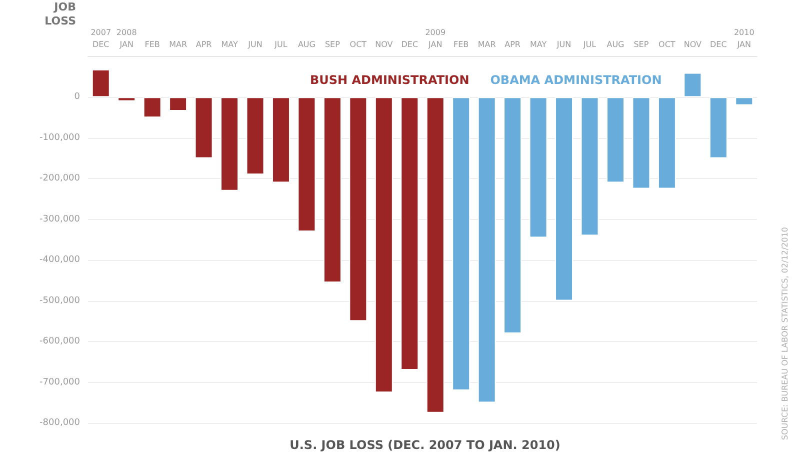  Describe the element at coordinates (101, 38) in the screenshot. I see `x-tick-label: 2007 DEC` at that location.